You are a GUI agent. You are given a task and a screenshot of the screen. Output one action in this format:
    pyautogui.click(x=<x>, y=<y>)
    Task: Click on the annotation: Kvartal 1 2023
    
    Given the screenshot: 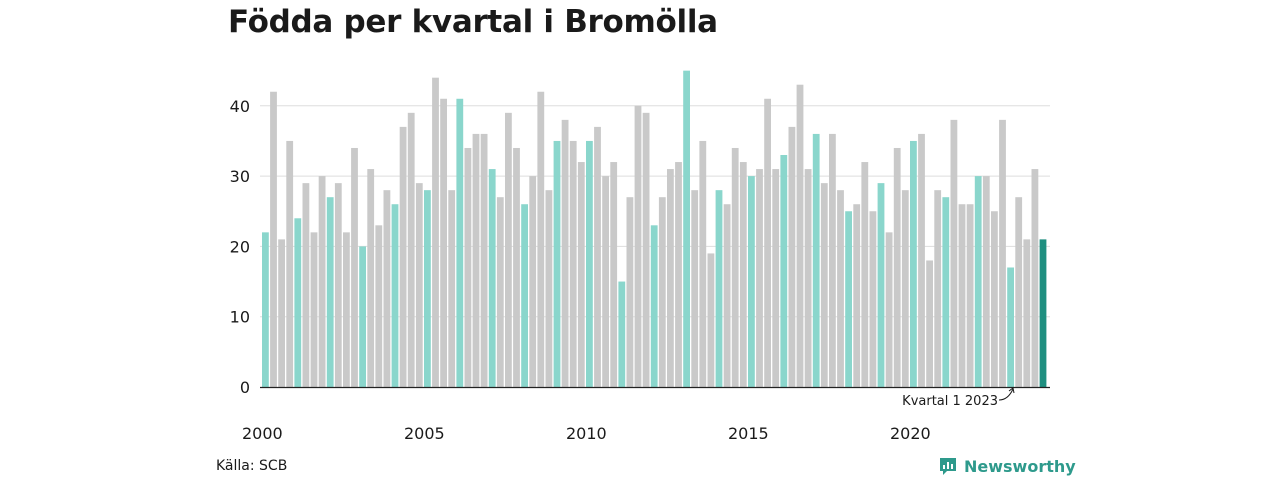 What is the action you would take?
    pyautogui.click(x=958, y=398)
    